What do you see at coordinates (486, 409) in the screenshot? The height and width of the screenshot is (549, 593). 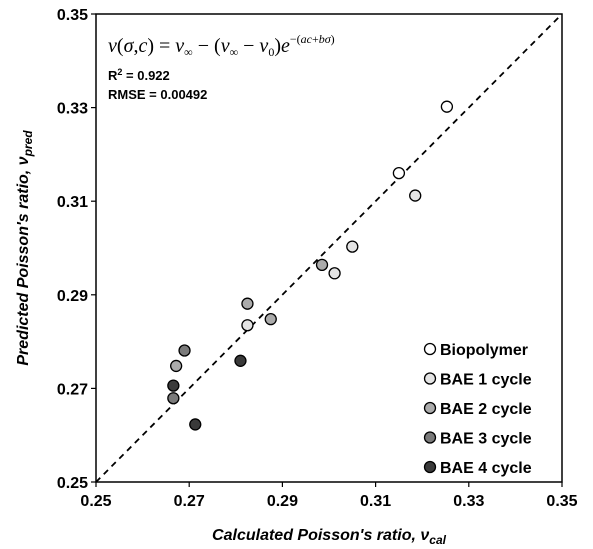 I see `legend-label: BAE 2 cycle` at bounding box center [486, 409].